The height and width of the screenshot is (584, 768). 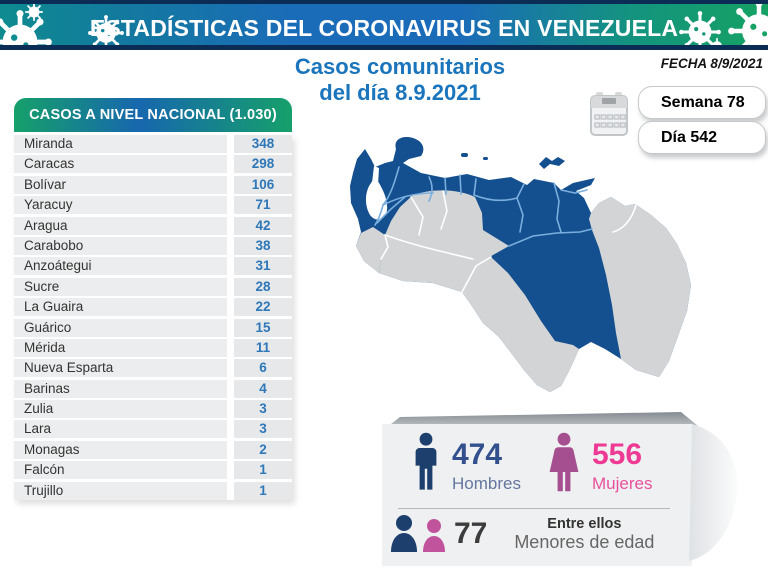 I want to click on state-name: Anzoátegui, so click(x=120, y=266).